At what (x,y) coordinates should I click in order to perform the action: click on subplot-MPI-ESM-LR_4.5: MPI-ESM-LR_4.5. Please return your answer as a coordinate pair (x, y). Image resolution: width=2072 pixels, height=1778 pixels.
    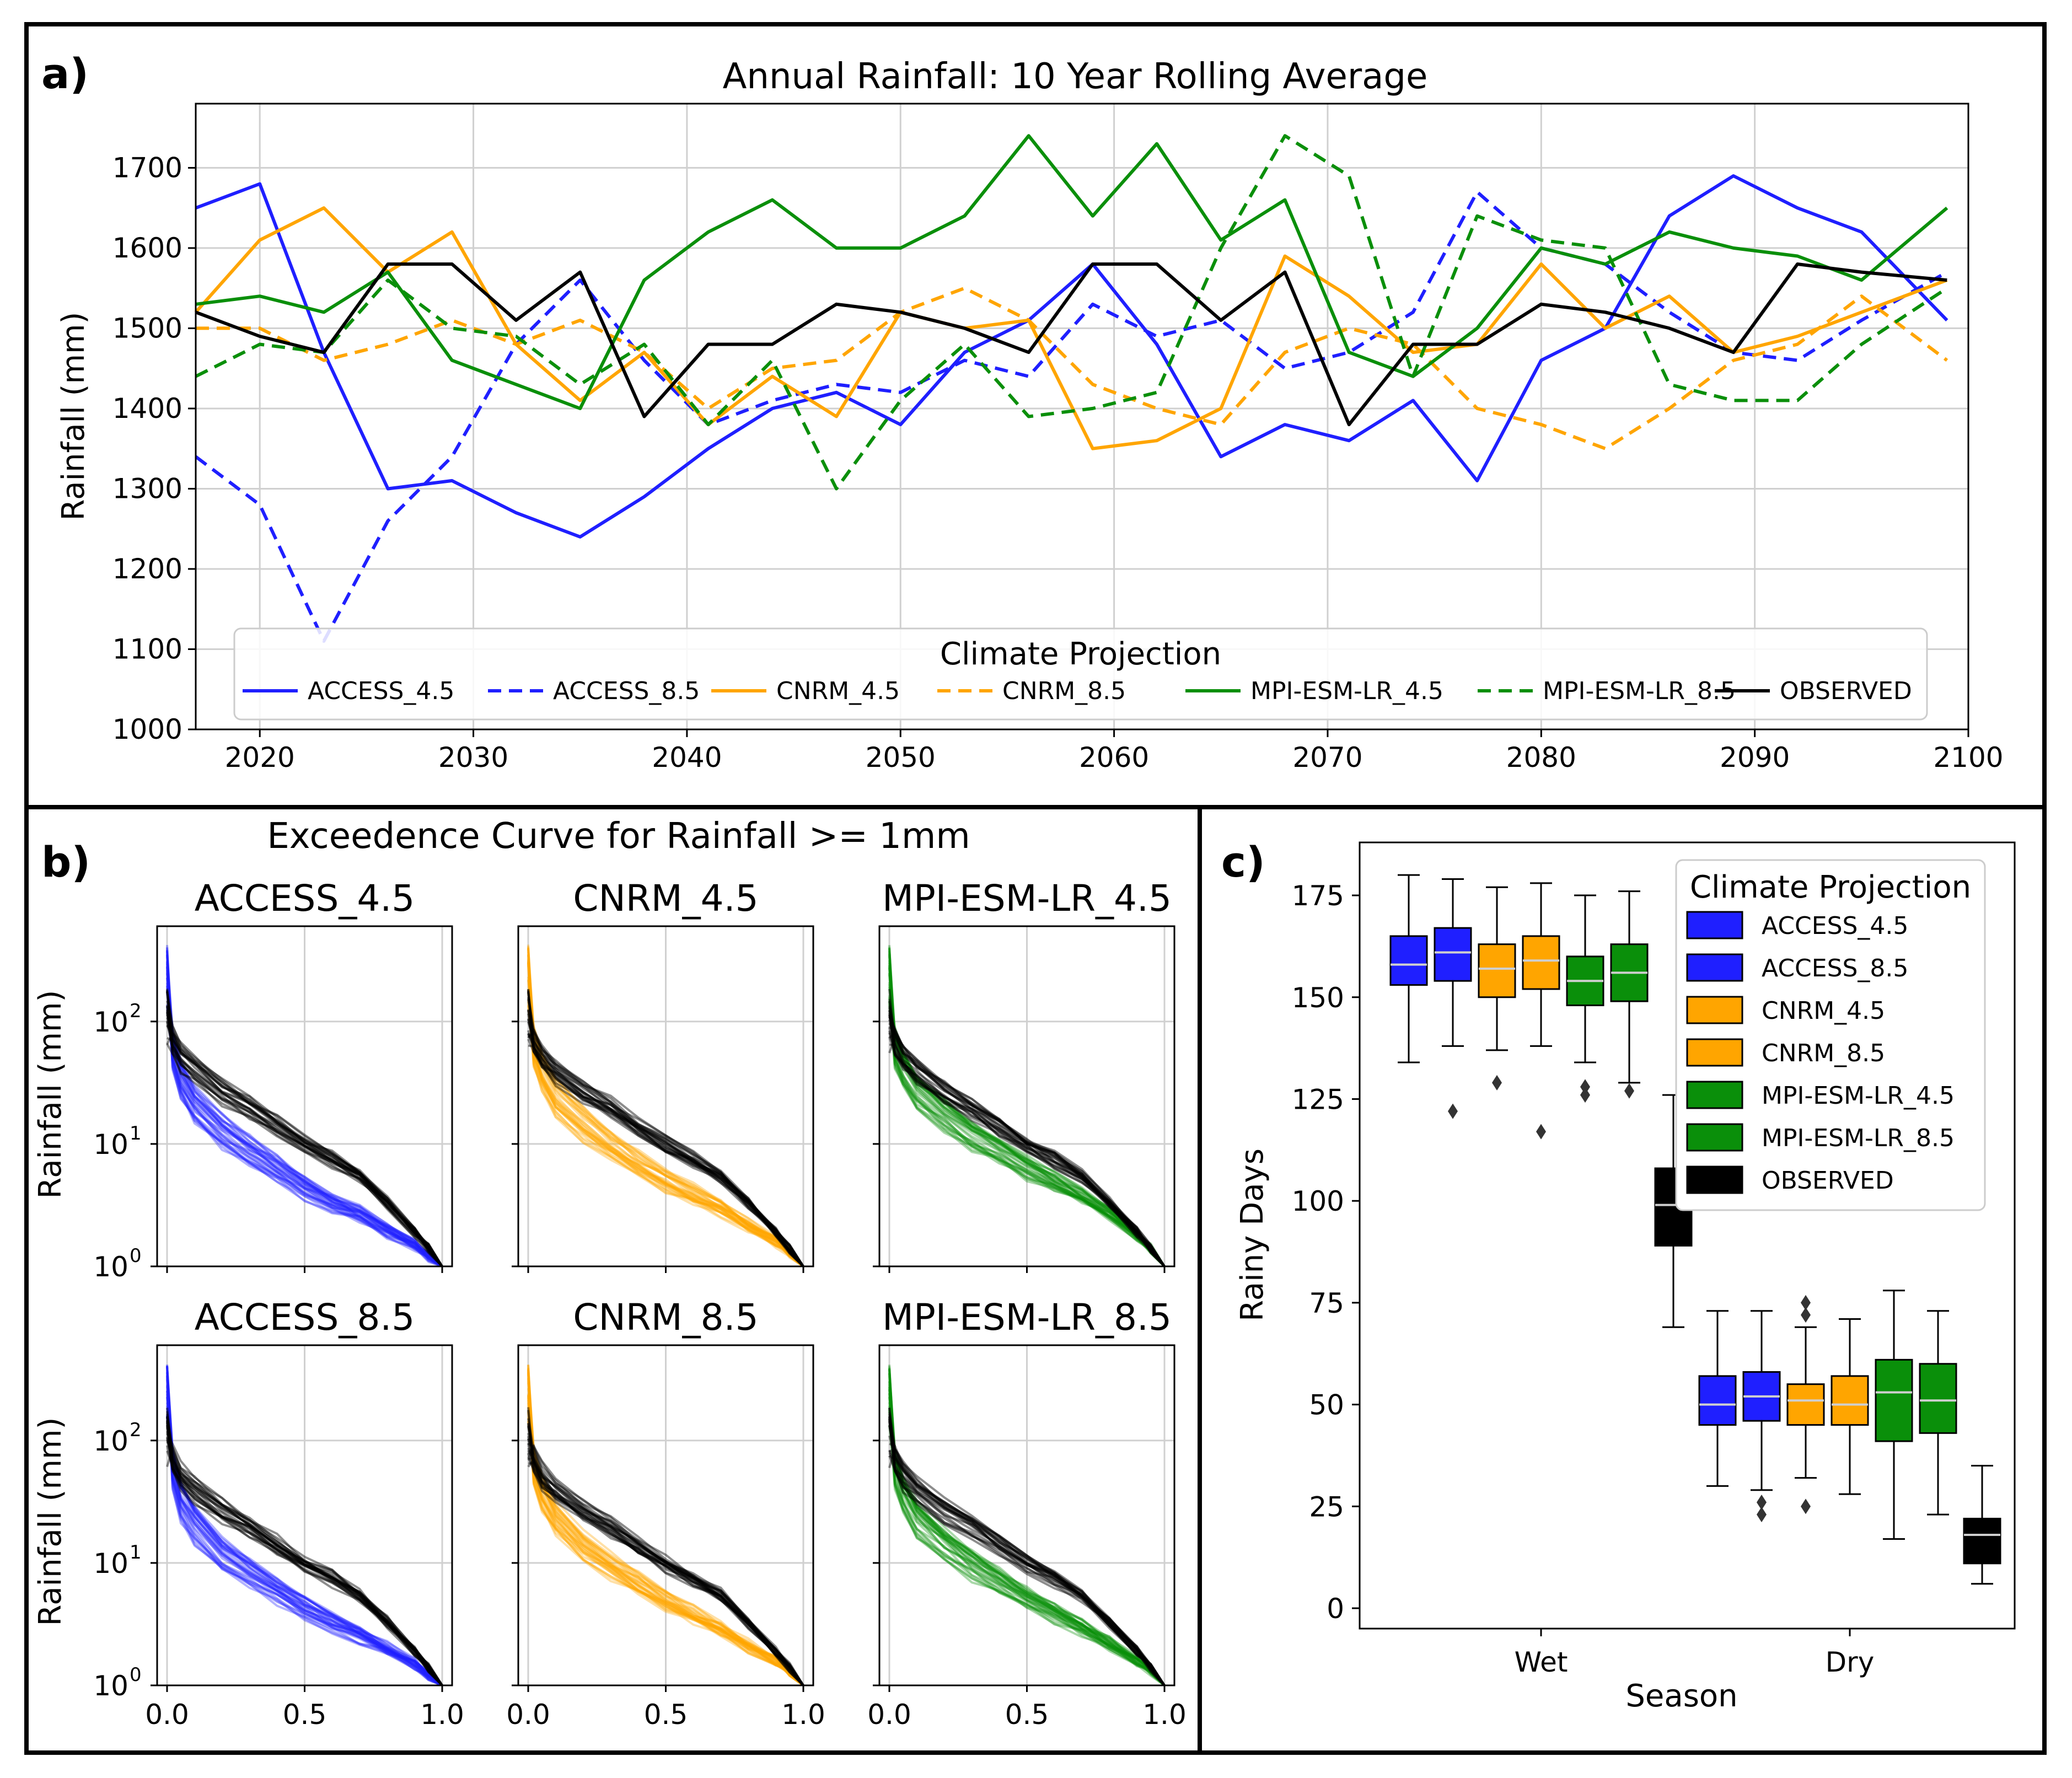
    Looking at the image, I should click on (1024, 1075).